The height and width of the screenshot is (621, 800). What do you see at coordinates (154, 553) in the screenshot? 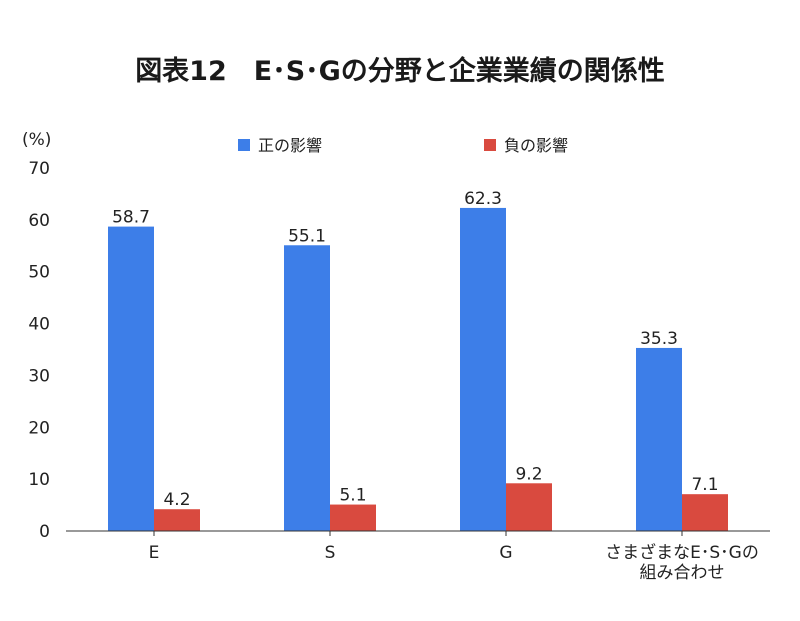
I see `x-tick-label: E` at bounding box center [154, 553].